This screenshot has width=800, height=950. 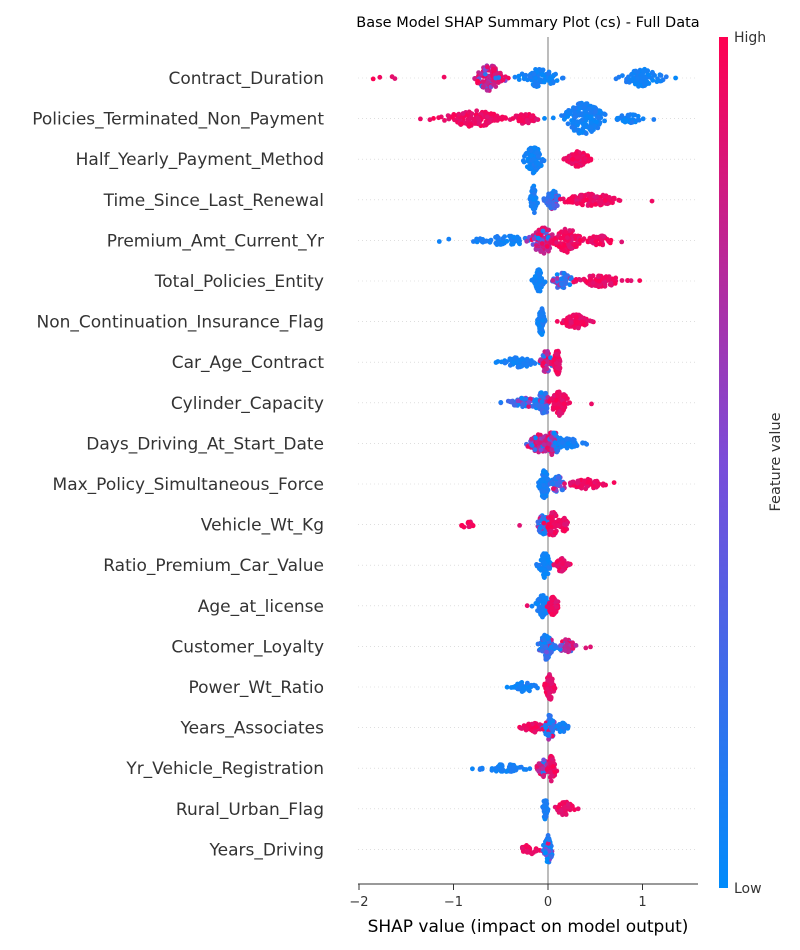 What do you see at coordinates (524, 78) in the screenshot?
I see `feature-points-Contract_Duration` at bounding box center [524, 78].